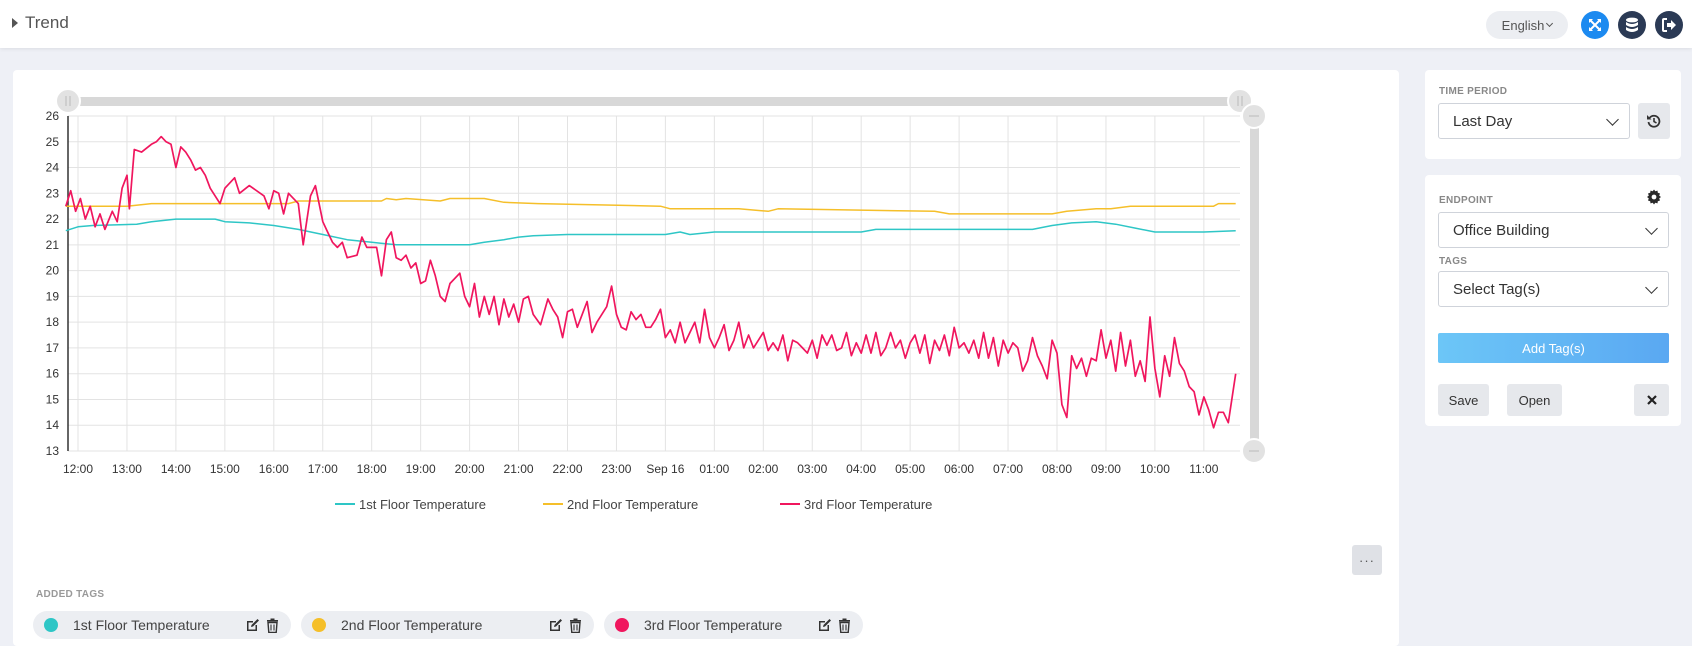 The height and width of the screenshot is (646, 1692). What do you see at coordinates (68, 101) in the screenshot?
I see `range-slider-left-handle` at bounding box center [68, 101].